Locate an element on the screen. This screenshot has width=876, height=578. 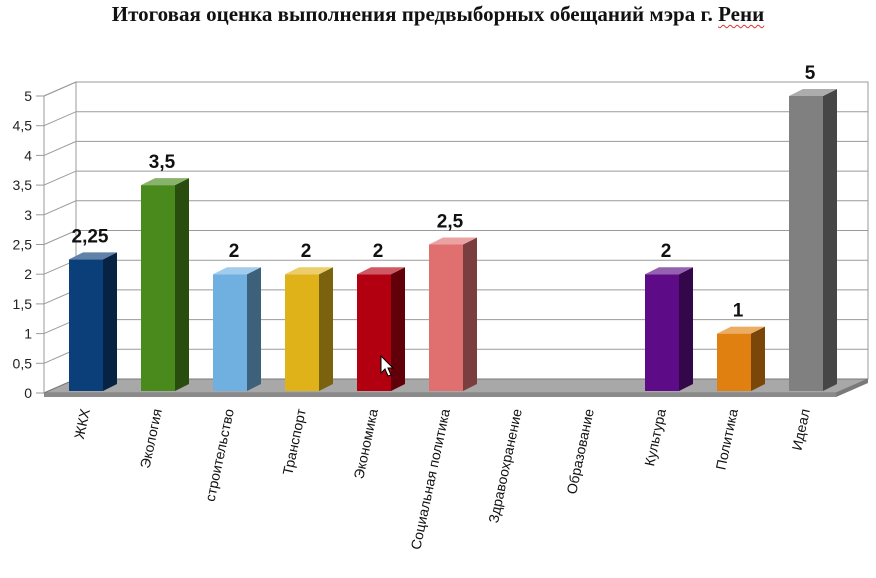
category-label: Культура is located at coordinates (655, 437).